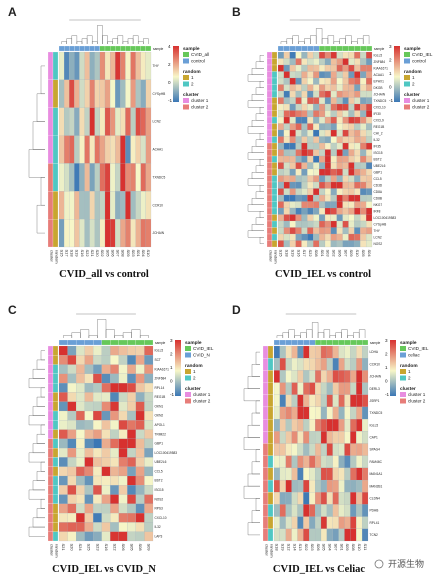  What do you see at coordinates (391, 100) in the screenshot?
I see `colorbar-tick-label: -1` at bounding box center [391, 100].